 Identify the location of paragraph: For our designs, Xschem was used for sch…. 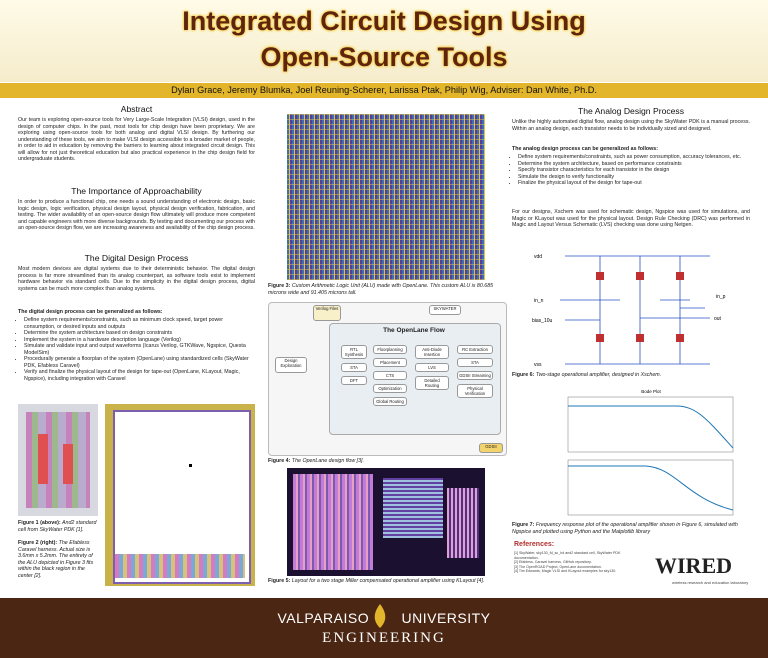
(631, 218).